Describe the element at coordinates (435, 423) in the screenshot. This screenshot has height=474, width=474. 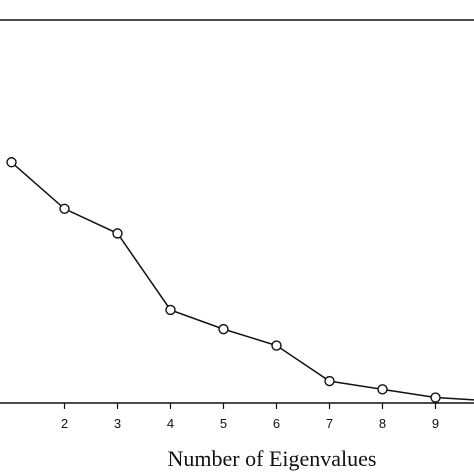
I see `x-tick-label: 9` at that location.